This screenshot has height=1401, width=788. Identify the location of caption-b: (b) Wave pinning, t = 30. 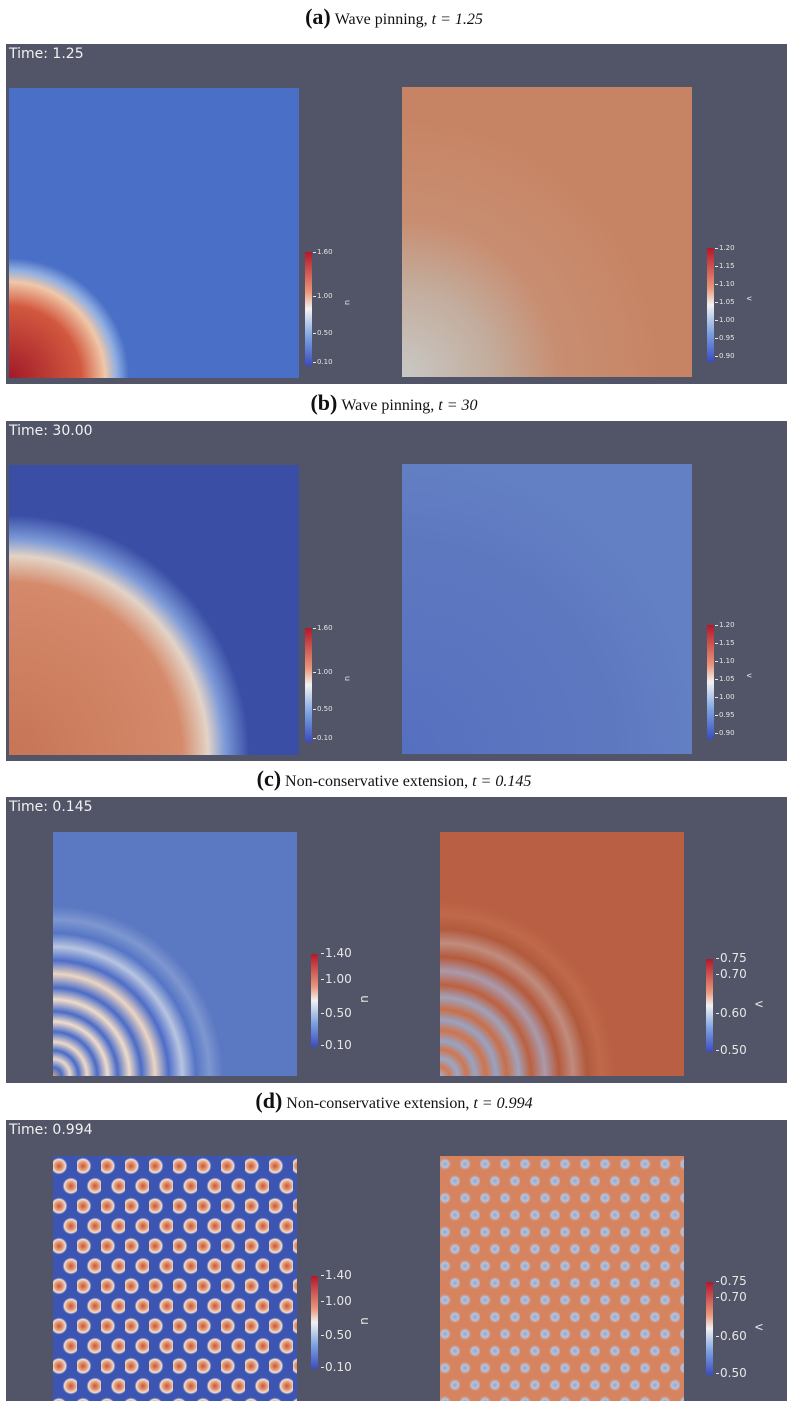
(394, 403).